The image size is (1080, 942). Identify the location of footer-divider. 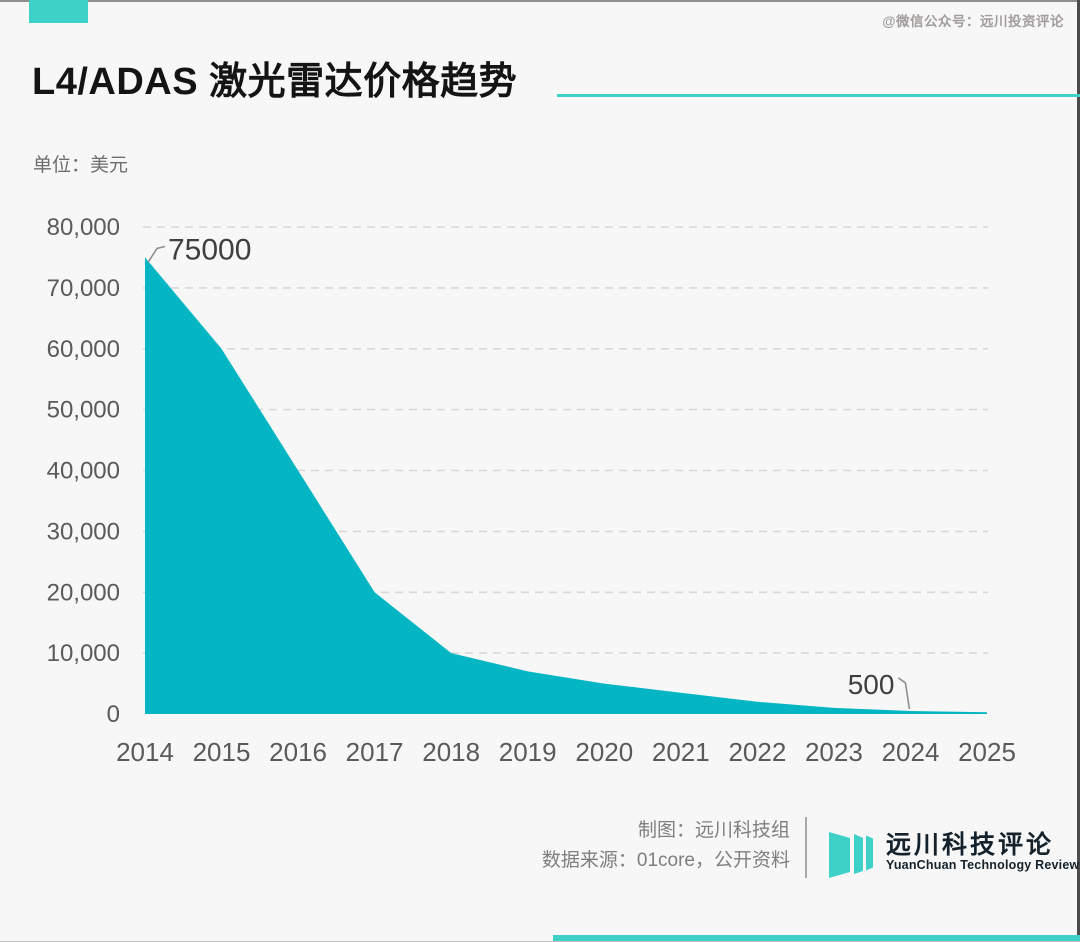
(806, 847).